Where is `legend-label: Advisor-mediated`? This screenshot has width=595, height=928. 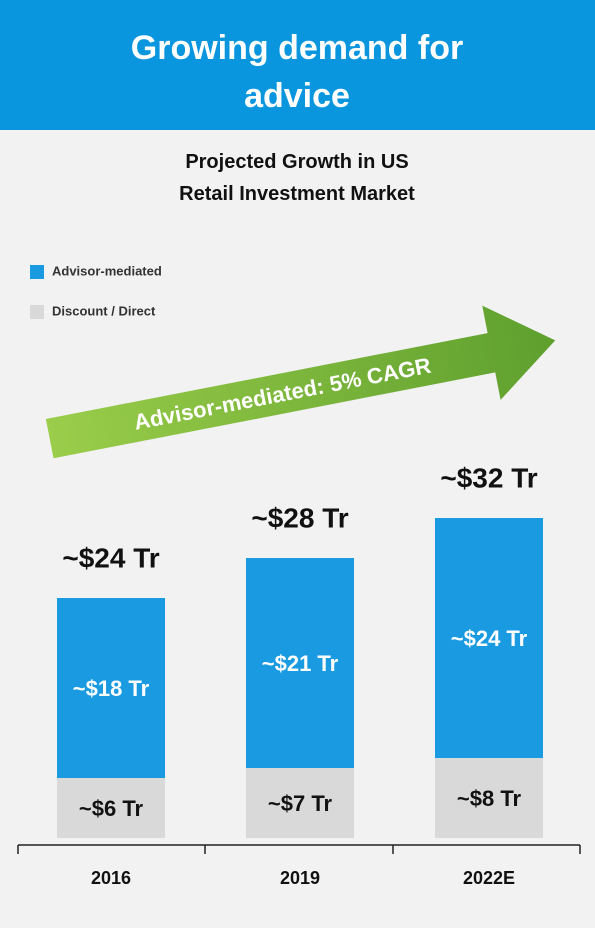 legend-label: Advisor-mediated is located at coordinates (107, 270).